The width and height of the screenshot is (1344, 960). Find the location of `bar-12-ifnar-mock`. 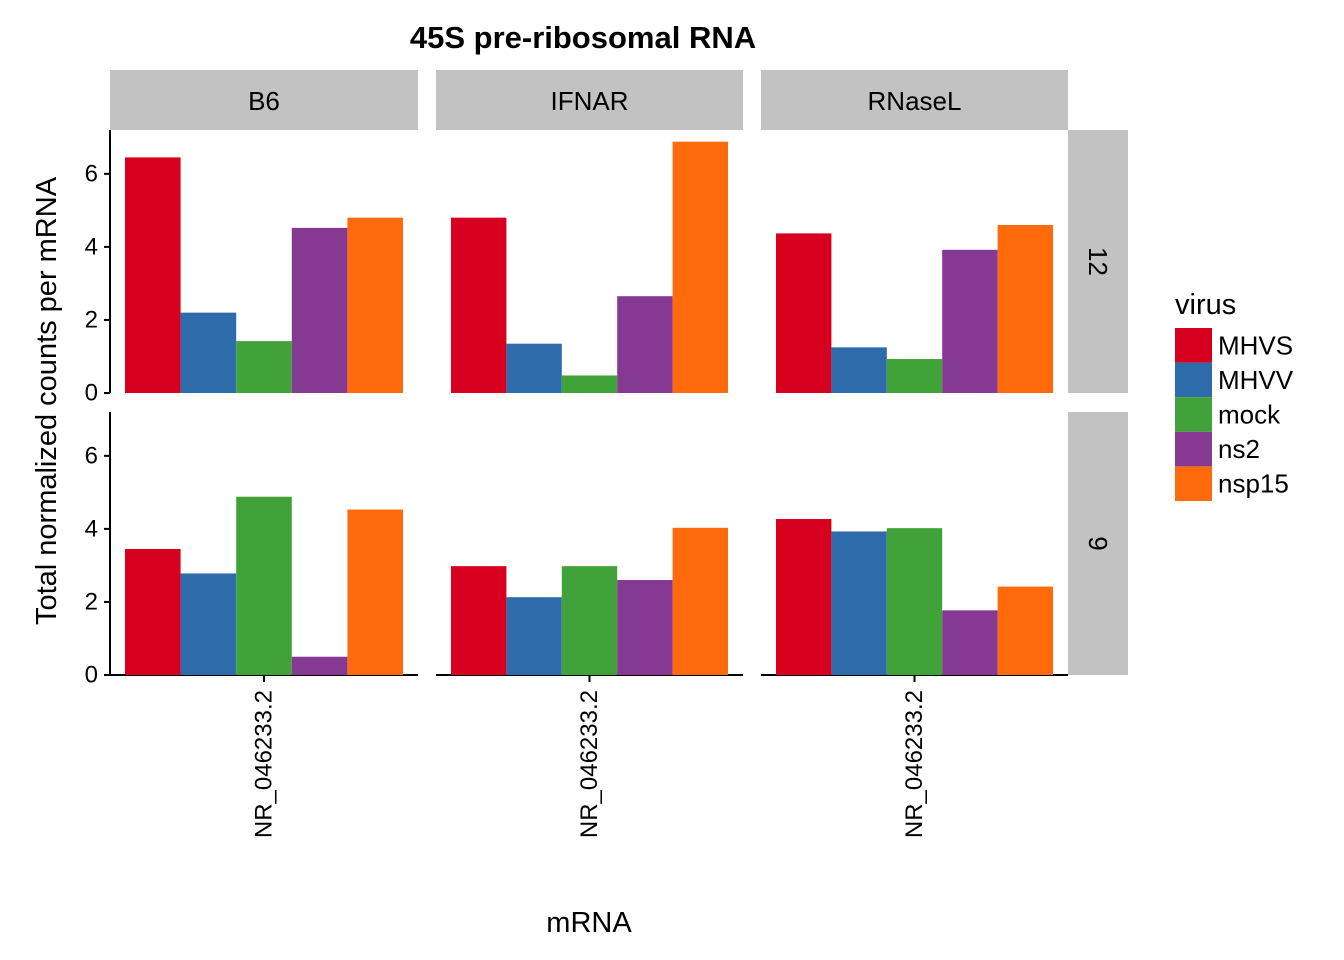

bar-12-ifnar-mock is located at coordinates (589, 384).